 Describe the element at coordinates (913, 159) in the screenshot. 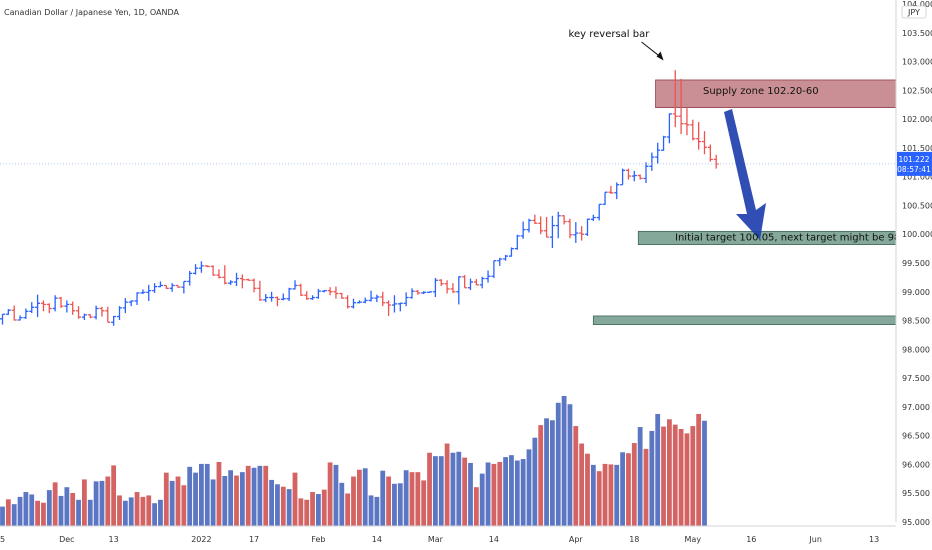

I see `last-price-value: 101.222` at that location.